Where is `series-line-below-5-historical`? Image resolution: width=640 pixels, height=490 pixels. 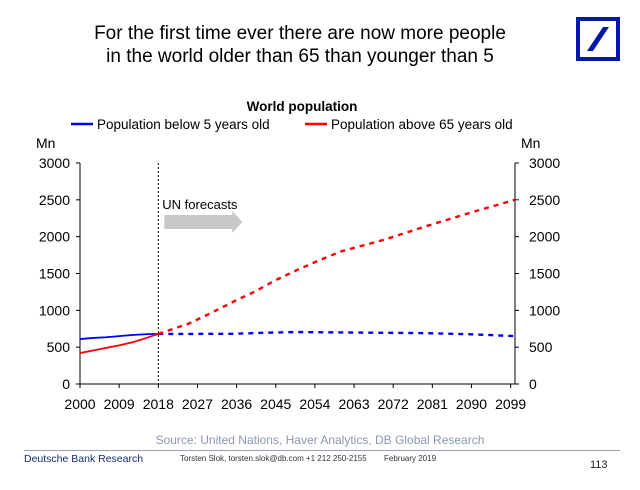 series-line-below-5-historical is located at coordinates (119, 336).